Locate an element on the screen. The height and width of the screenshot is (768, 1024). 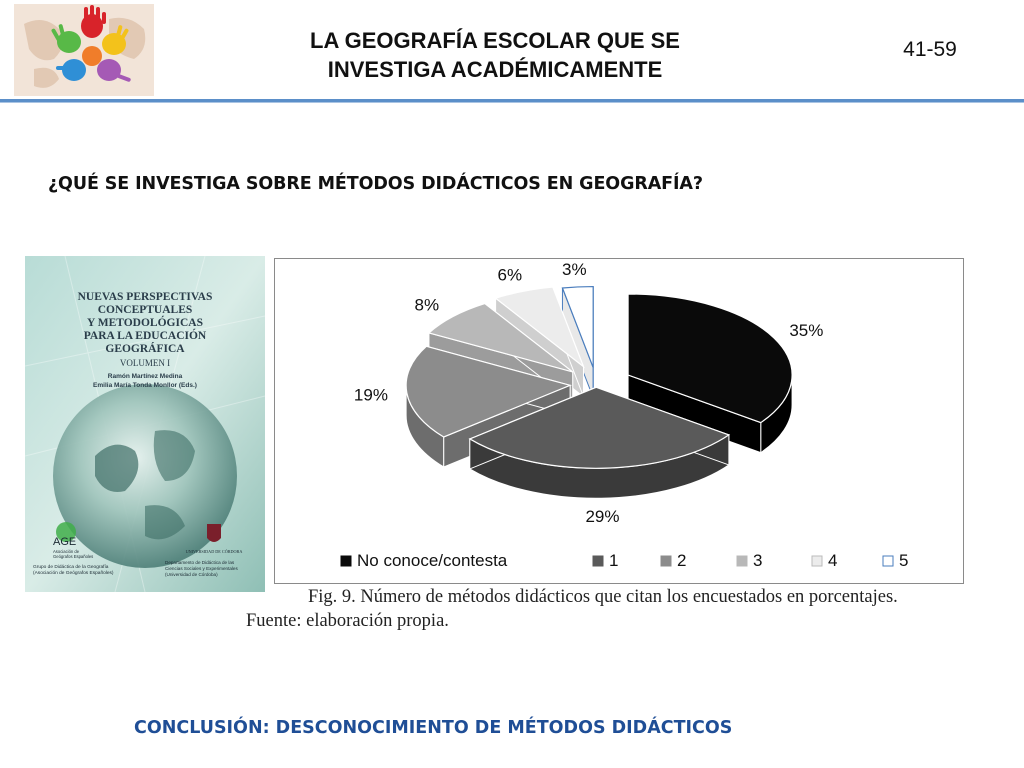
cover-editor-1: Ramón Martínez Medina is located at coordinates (145, 376).